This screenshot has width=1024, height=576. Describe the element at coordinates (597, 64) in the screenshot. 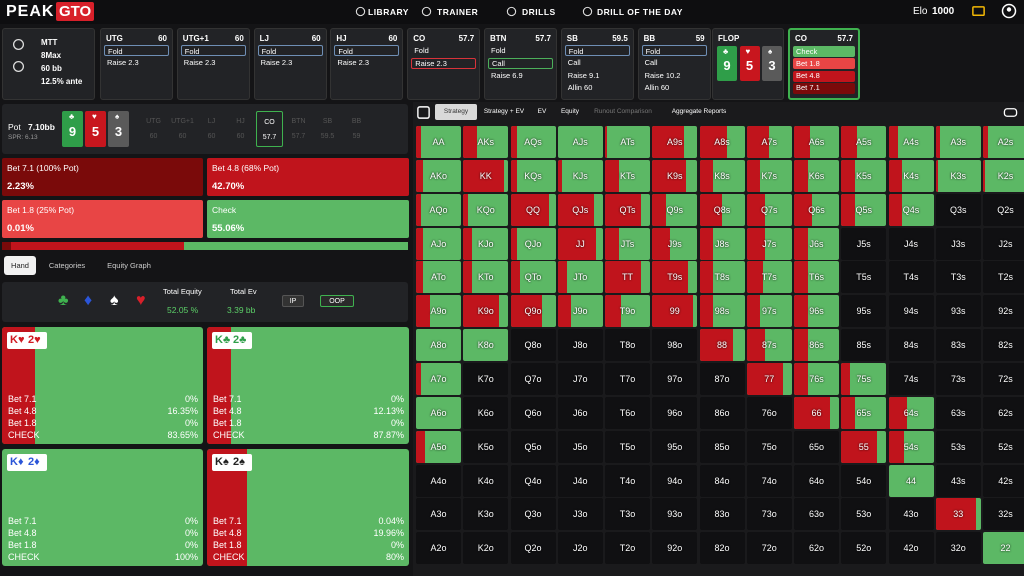

I see `position-card: SB 59.5 Fold Call Raise 9.1 Allin 60` at that location.